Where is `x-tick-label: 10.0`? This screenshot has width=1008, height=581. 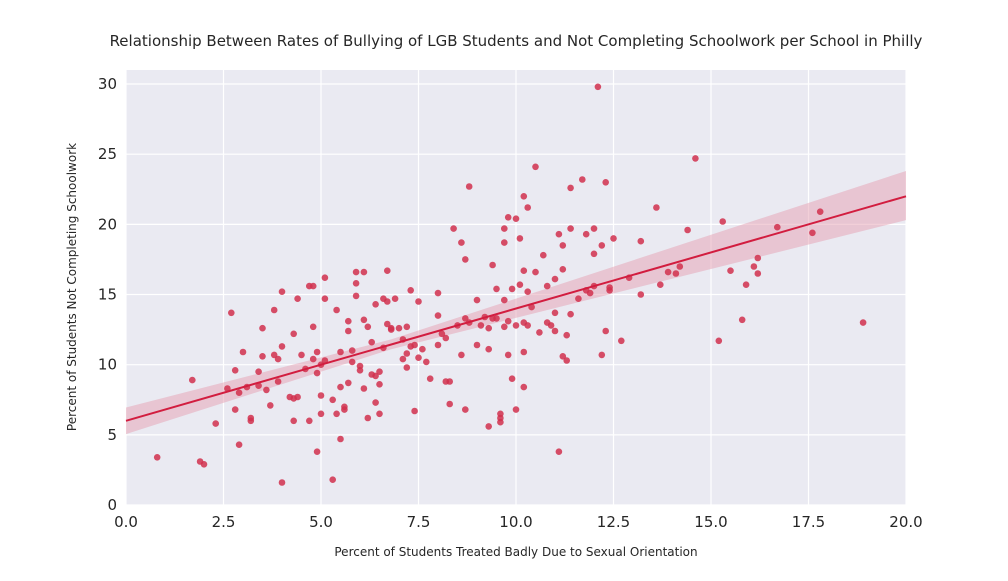 x-tick-label: 10.0 is located at coordinates (515, 522).